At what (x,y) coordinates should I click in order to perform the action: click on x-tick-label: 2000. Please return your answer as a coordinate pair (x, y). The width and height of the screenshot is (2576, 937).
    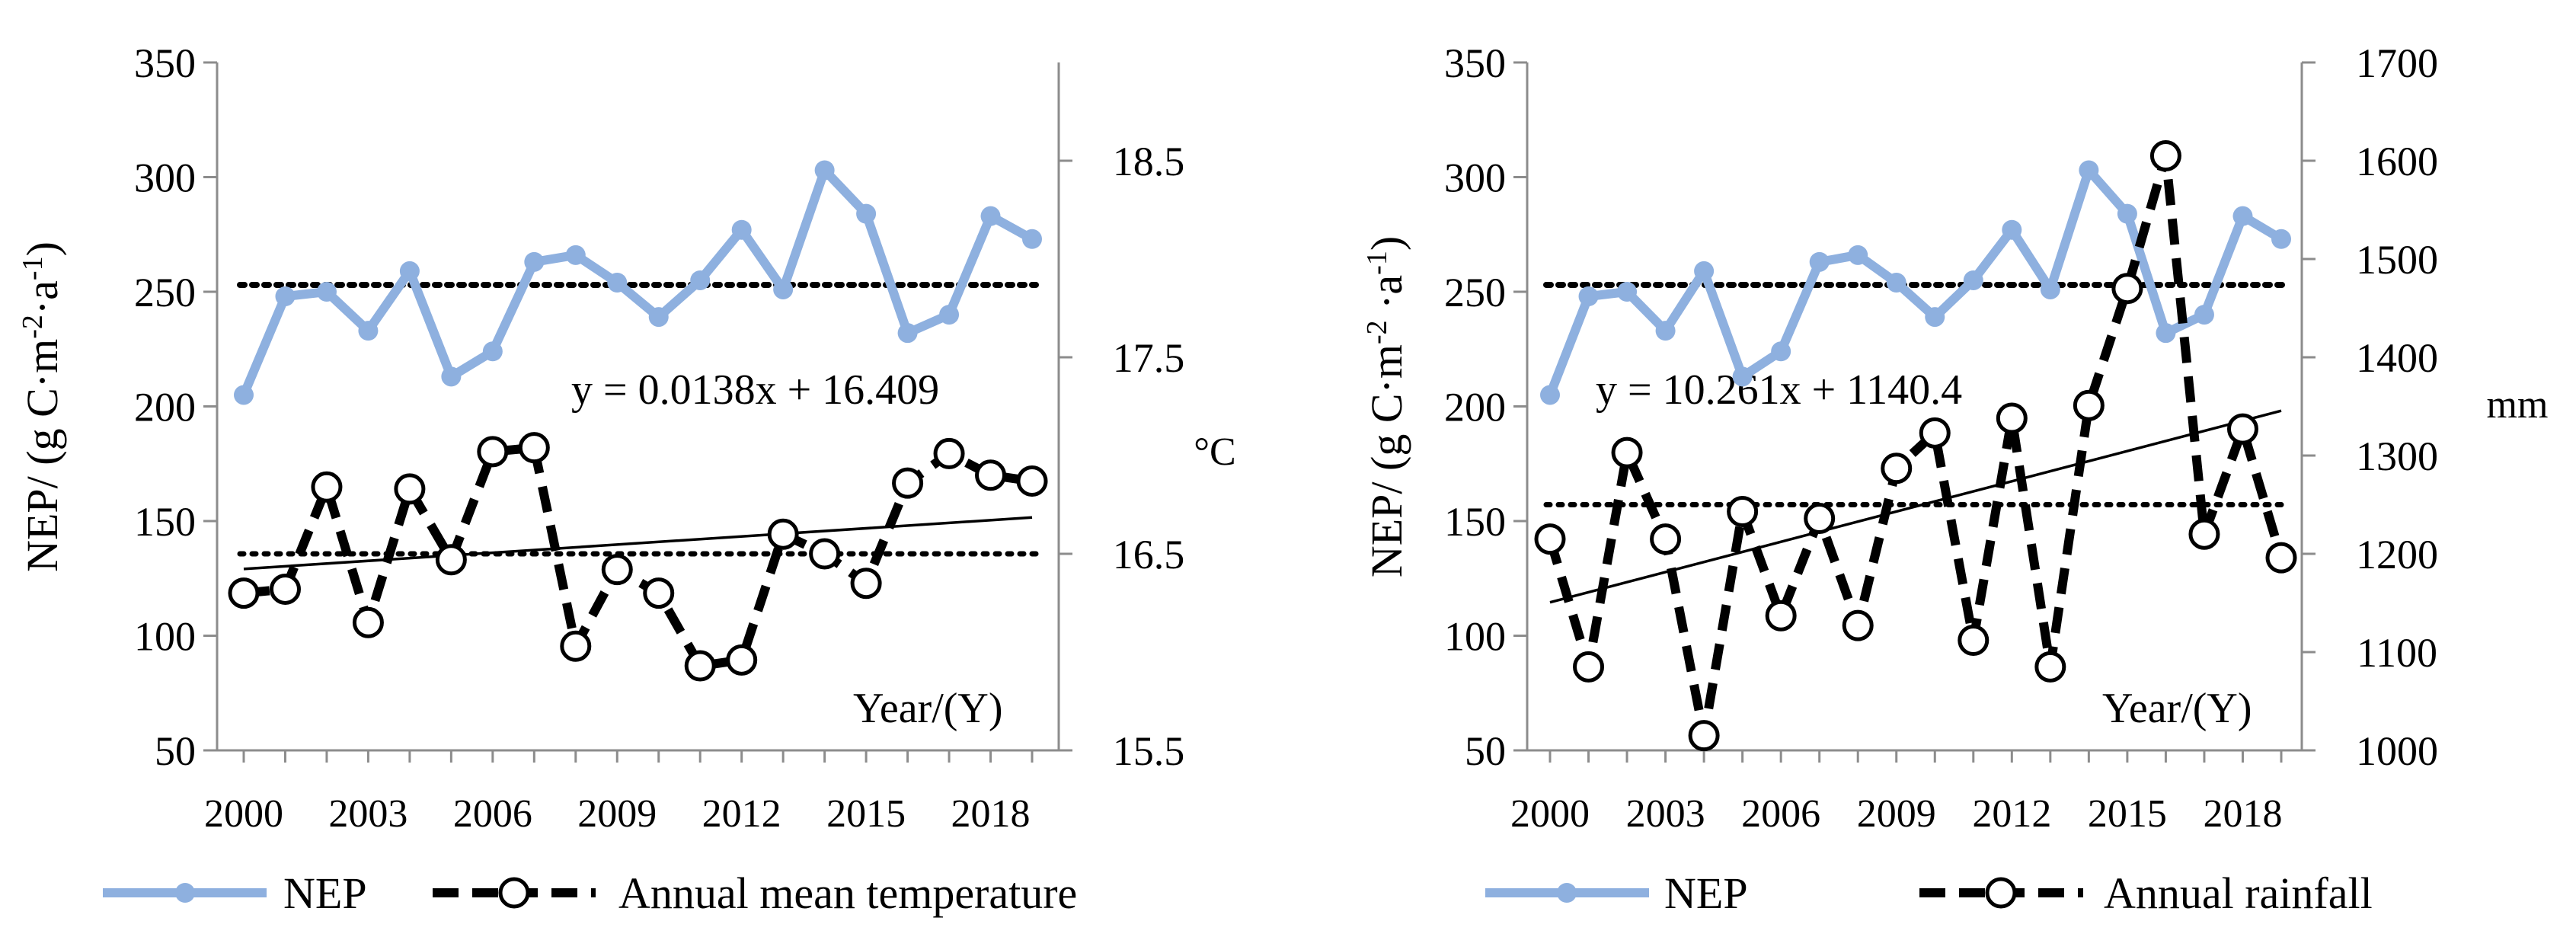
    Looking at the image, I should click on (244, 814).